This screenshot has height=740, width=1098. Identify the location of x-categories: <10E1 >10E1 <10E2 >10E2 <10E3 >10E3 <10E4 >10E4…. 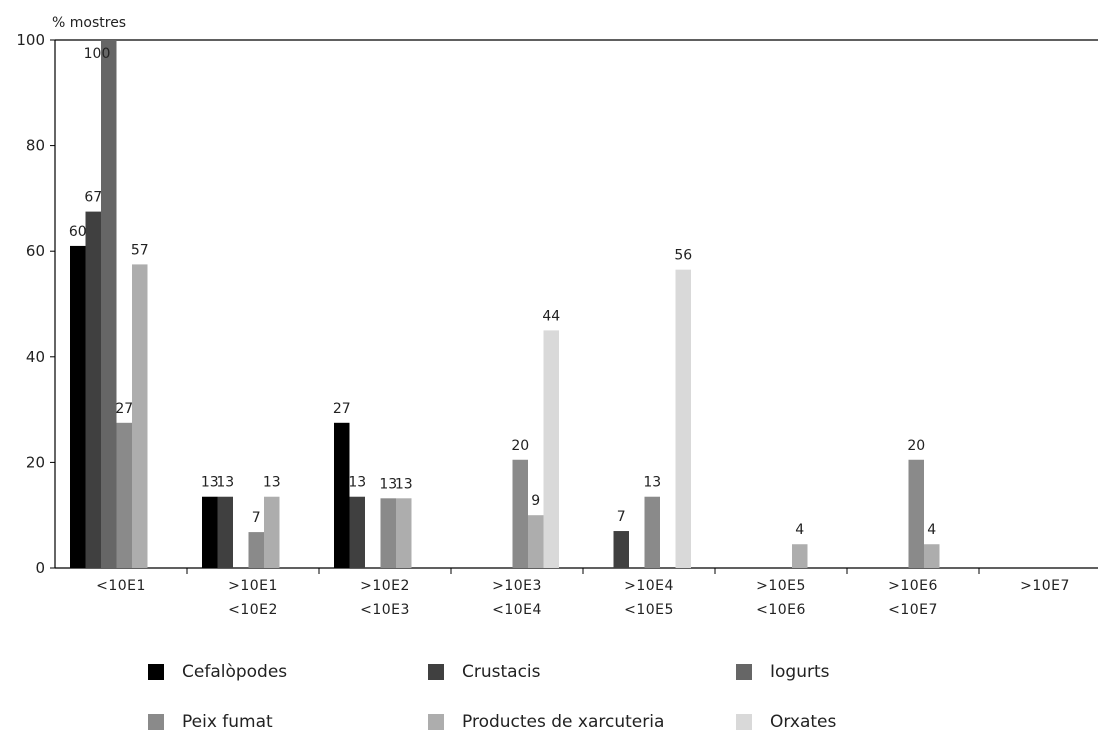
(583, 593).